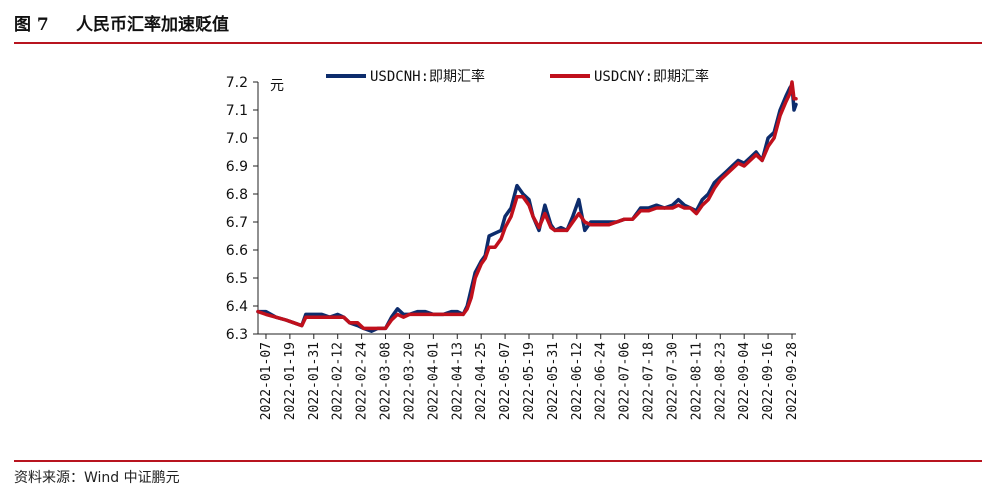 Image resolution: width=996 pixels, height=494 pixels. Describe the element at coordinates (529, 381) in the screenshot. I see `x-tick-label: 2022-05-19` at that location.